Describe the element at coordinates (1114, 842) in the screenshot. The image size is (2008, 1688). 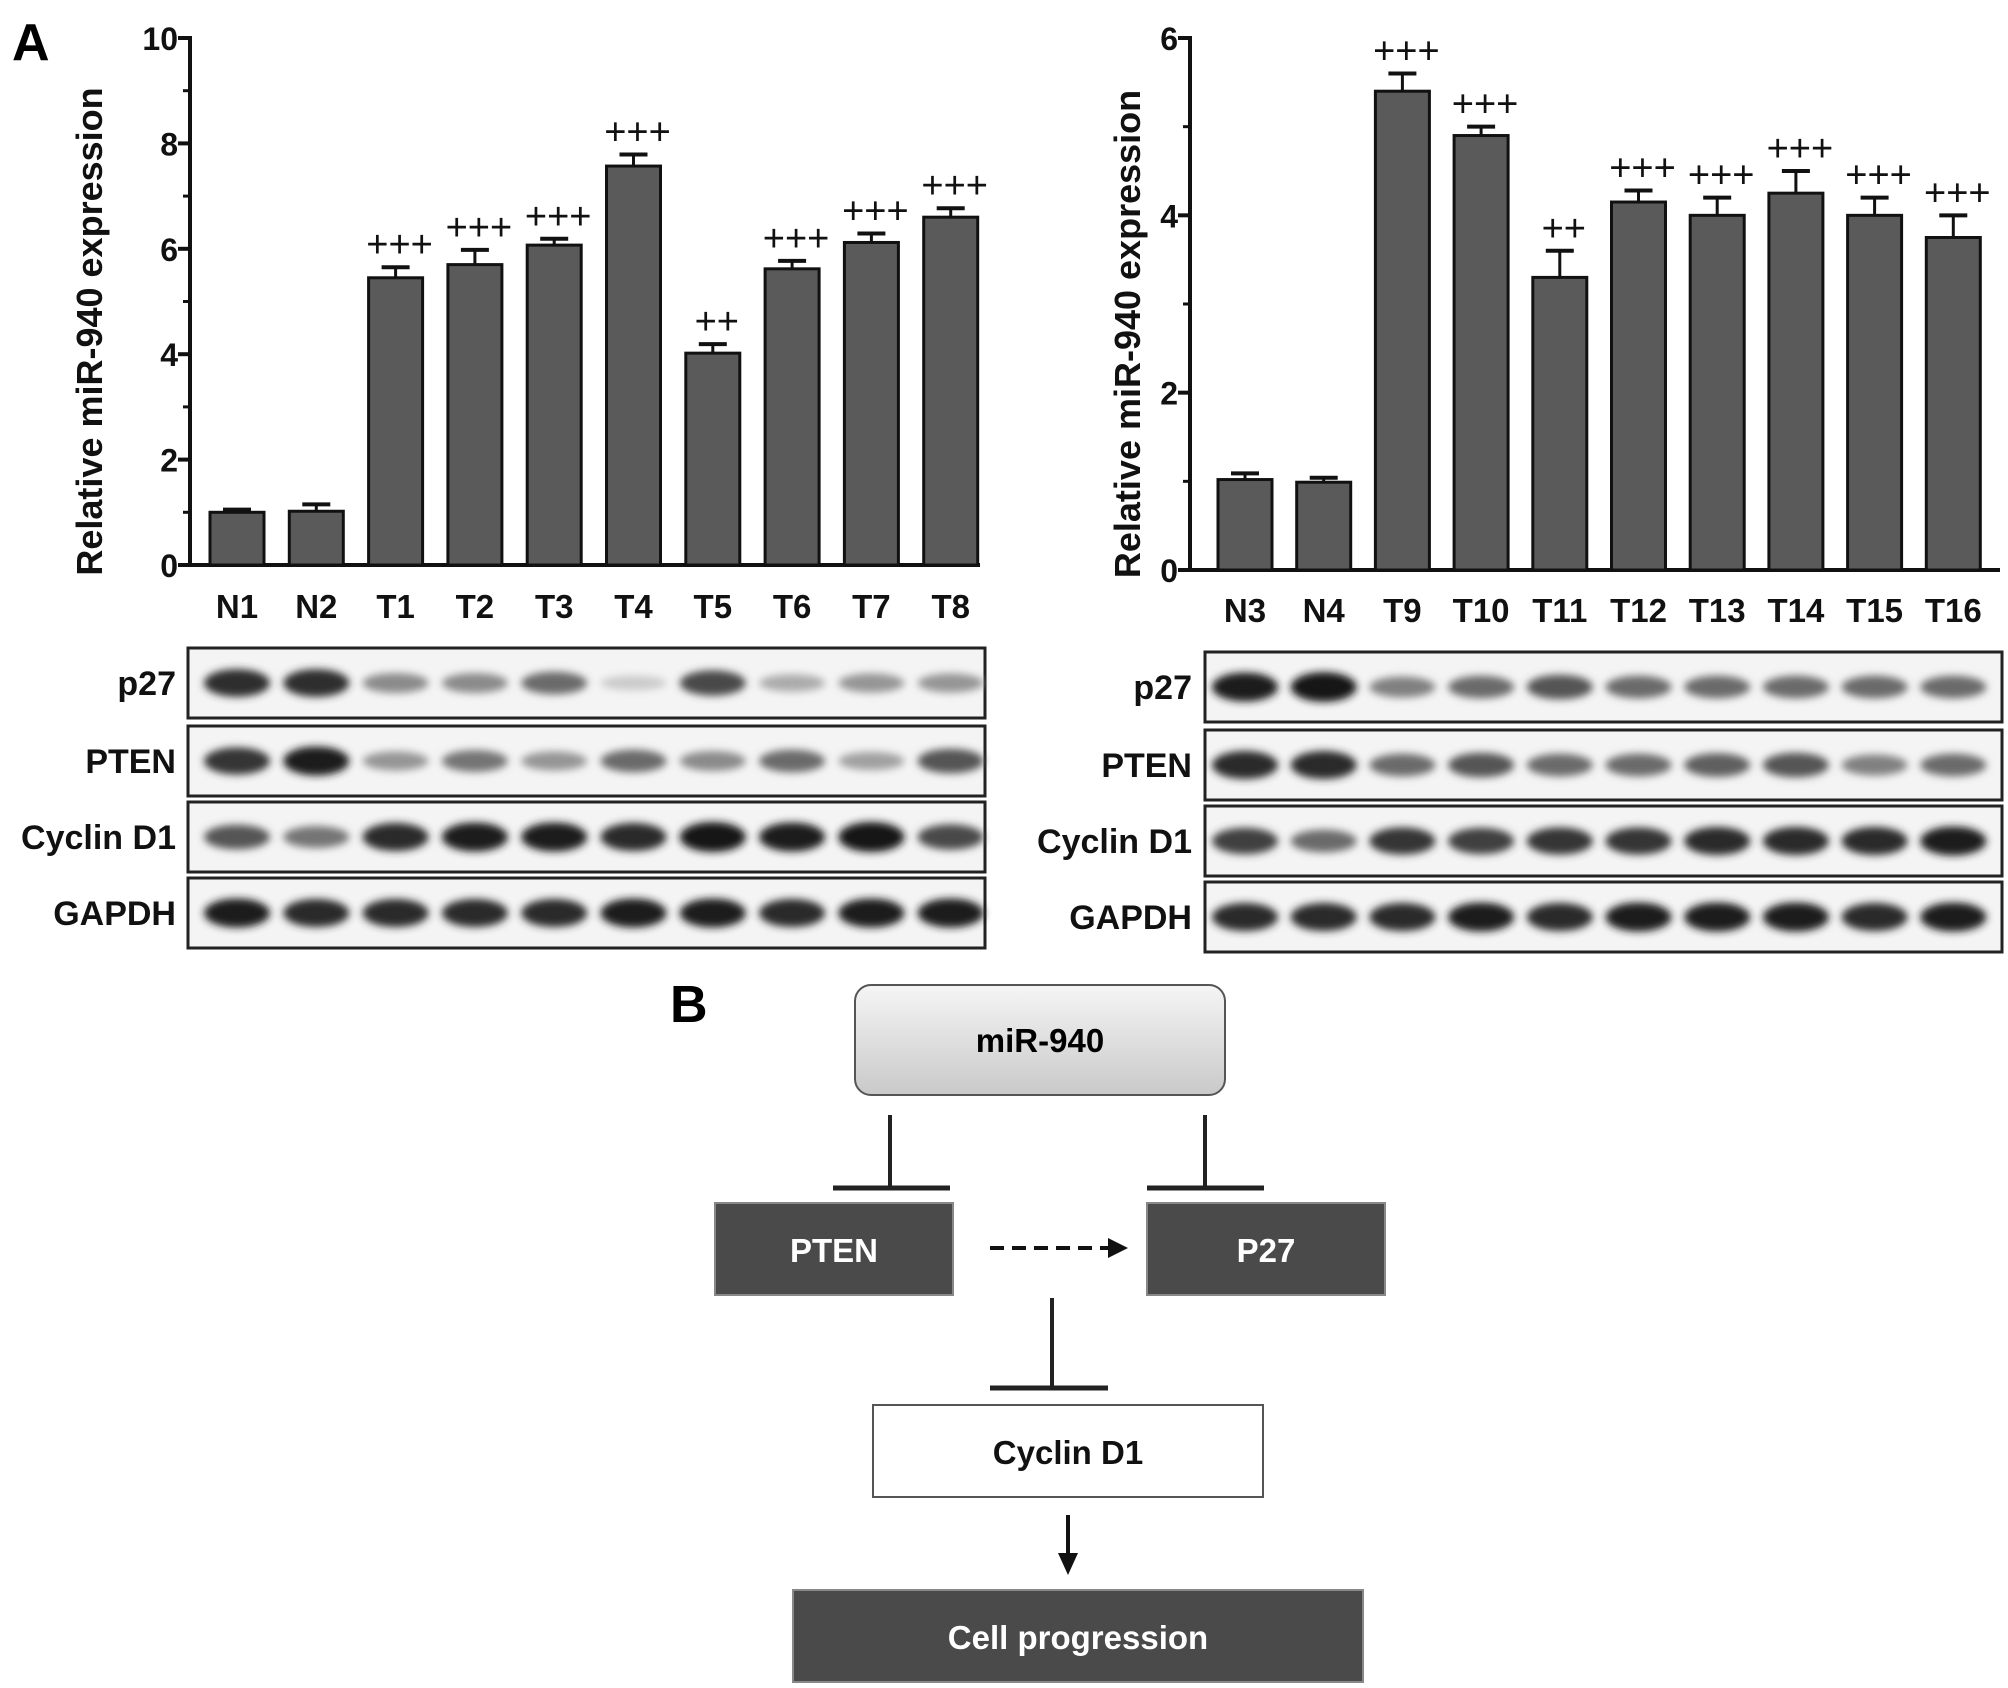
I see `blot-row-label: Cyclin D1` at that location.